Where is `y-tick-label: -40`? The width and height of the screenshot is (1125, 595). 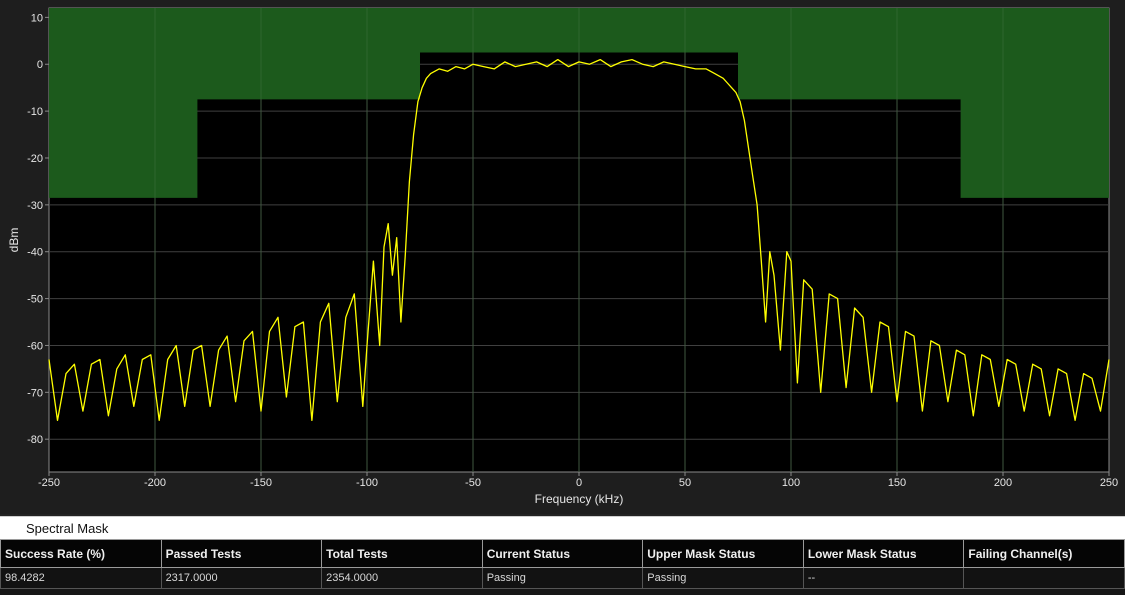
y-tick-label: -40 is located at coordinates (35, 253).